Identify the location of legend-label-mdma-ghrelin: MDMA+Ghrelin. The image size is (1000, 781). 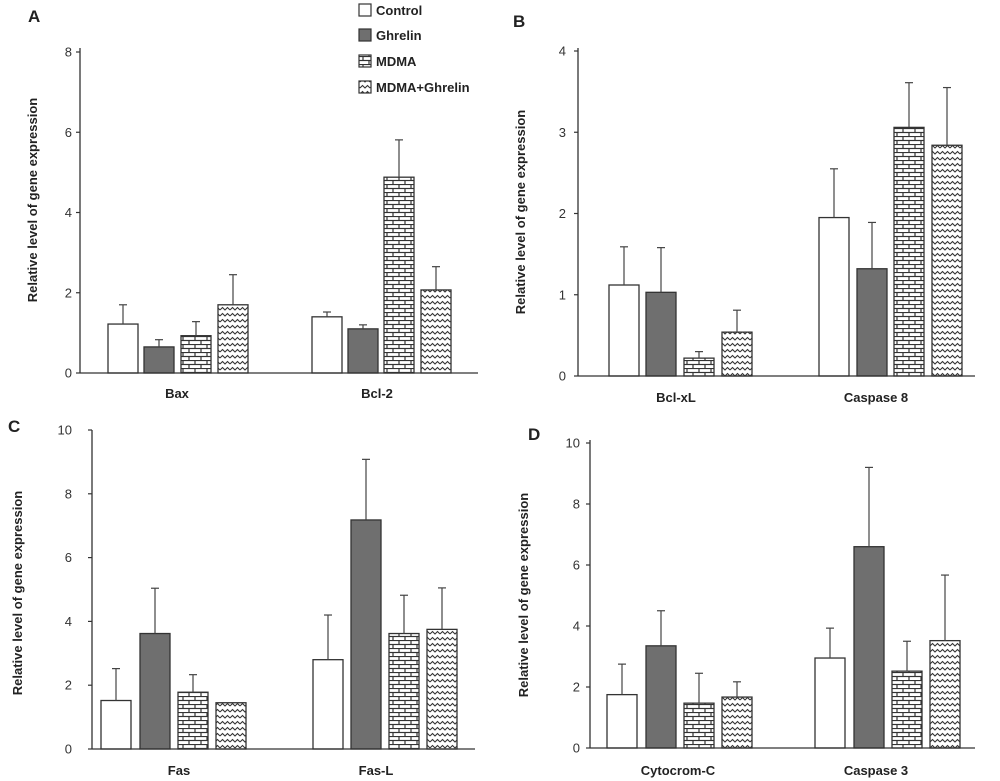
(423, 87).